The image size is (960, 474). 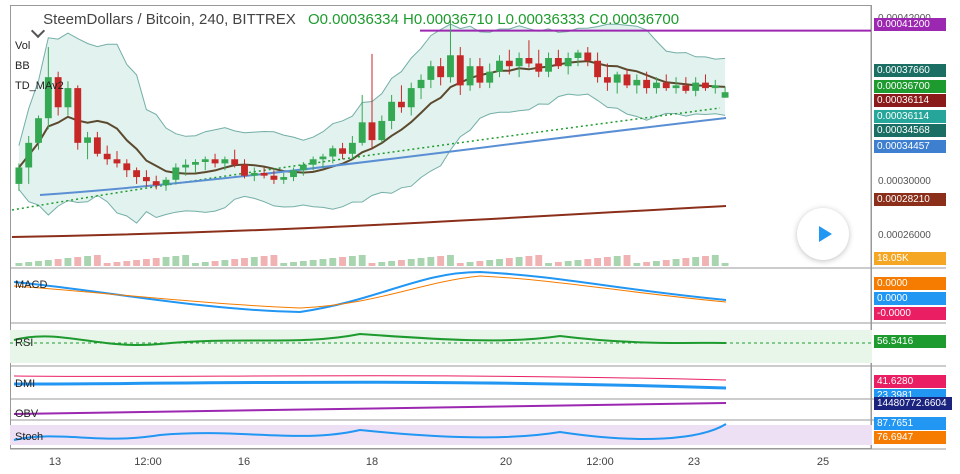 I want to click on td-ma-label: TD_MAv2, so click(x=39, y=86).